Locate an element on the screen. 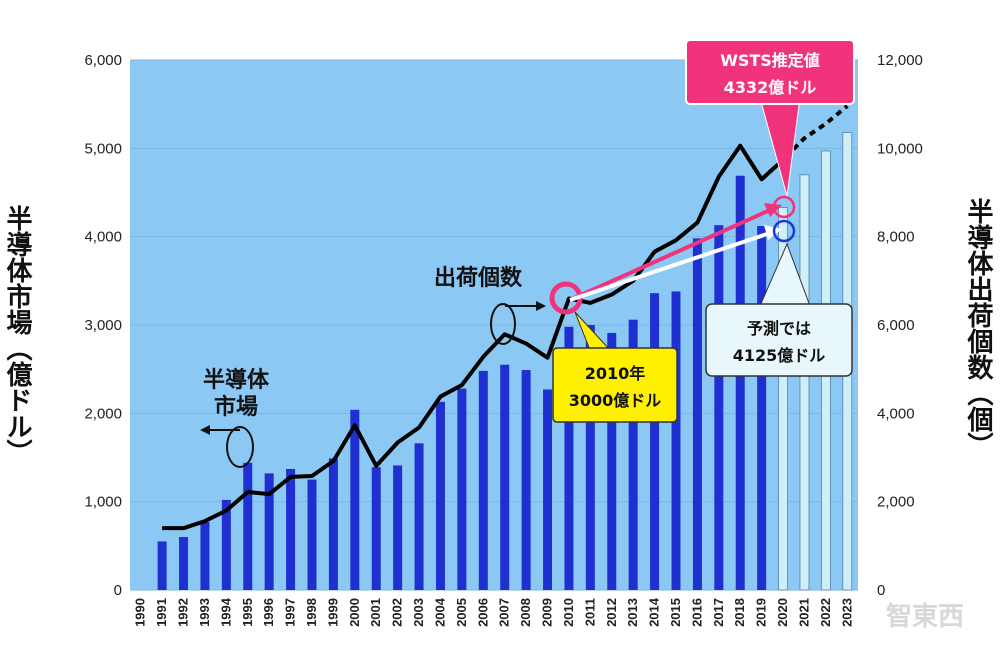 The width and height of the screenshot is (1000, 659). x-tick-label: 1996 is located at coordinates (268, 612).